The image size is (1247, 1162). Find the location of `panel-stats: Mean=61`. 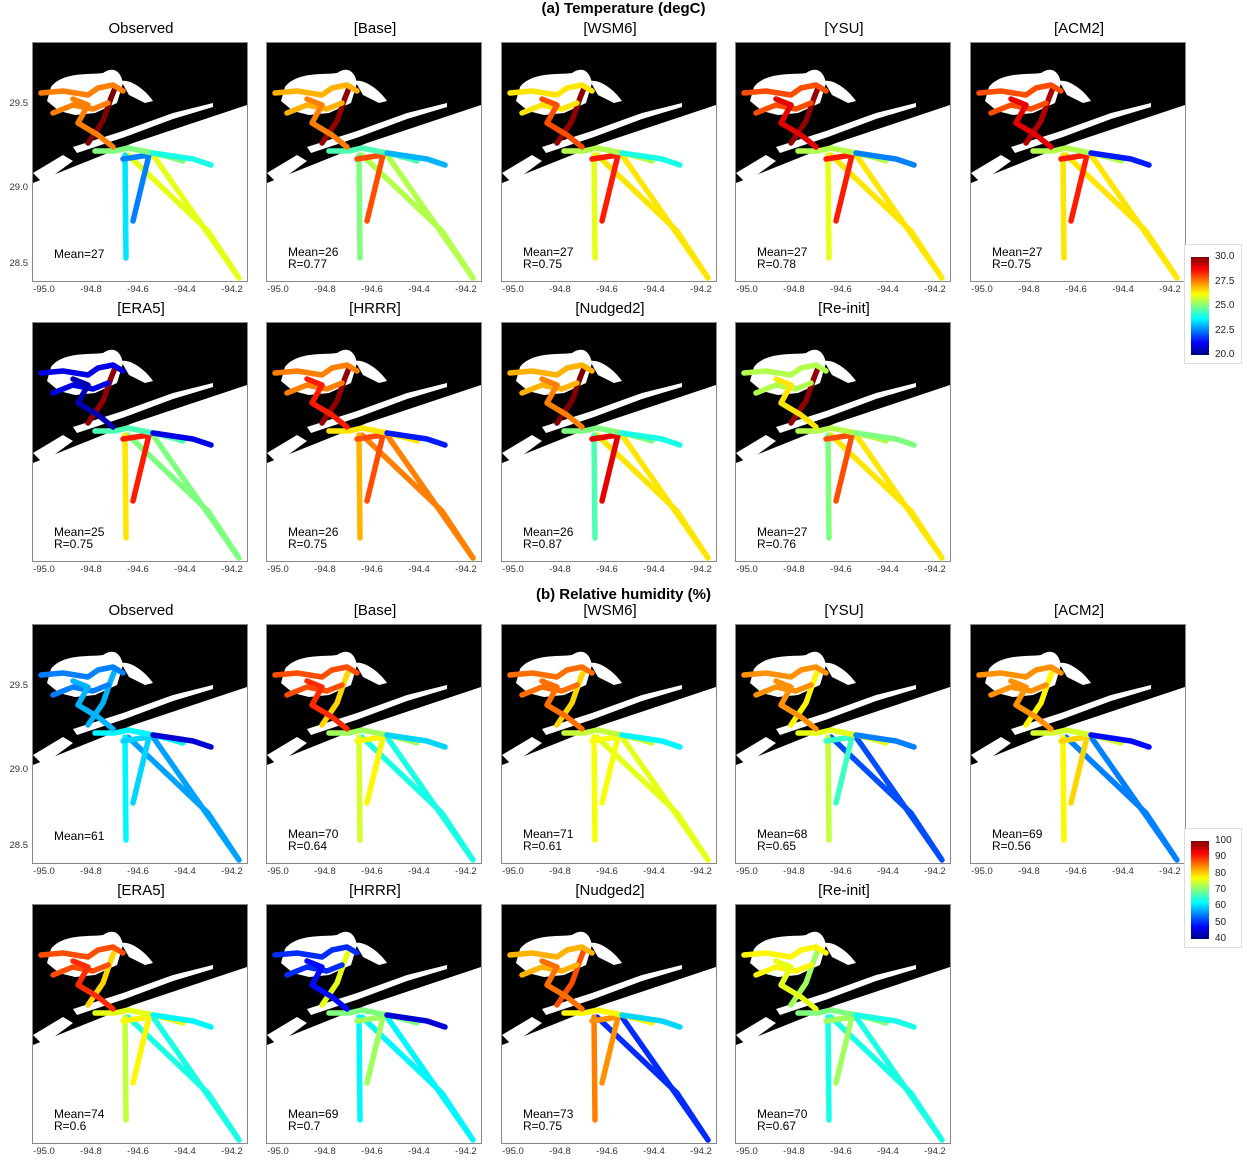

panel-stats: Mean=61 is located at coordinates (79, 836).